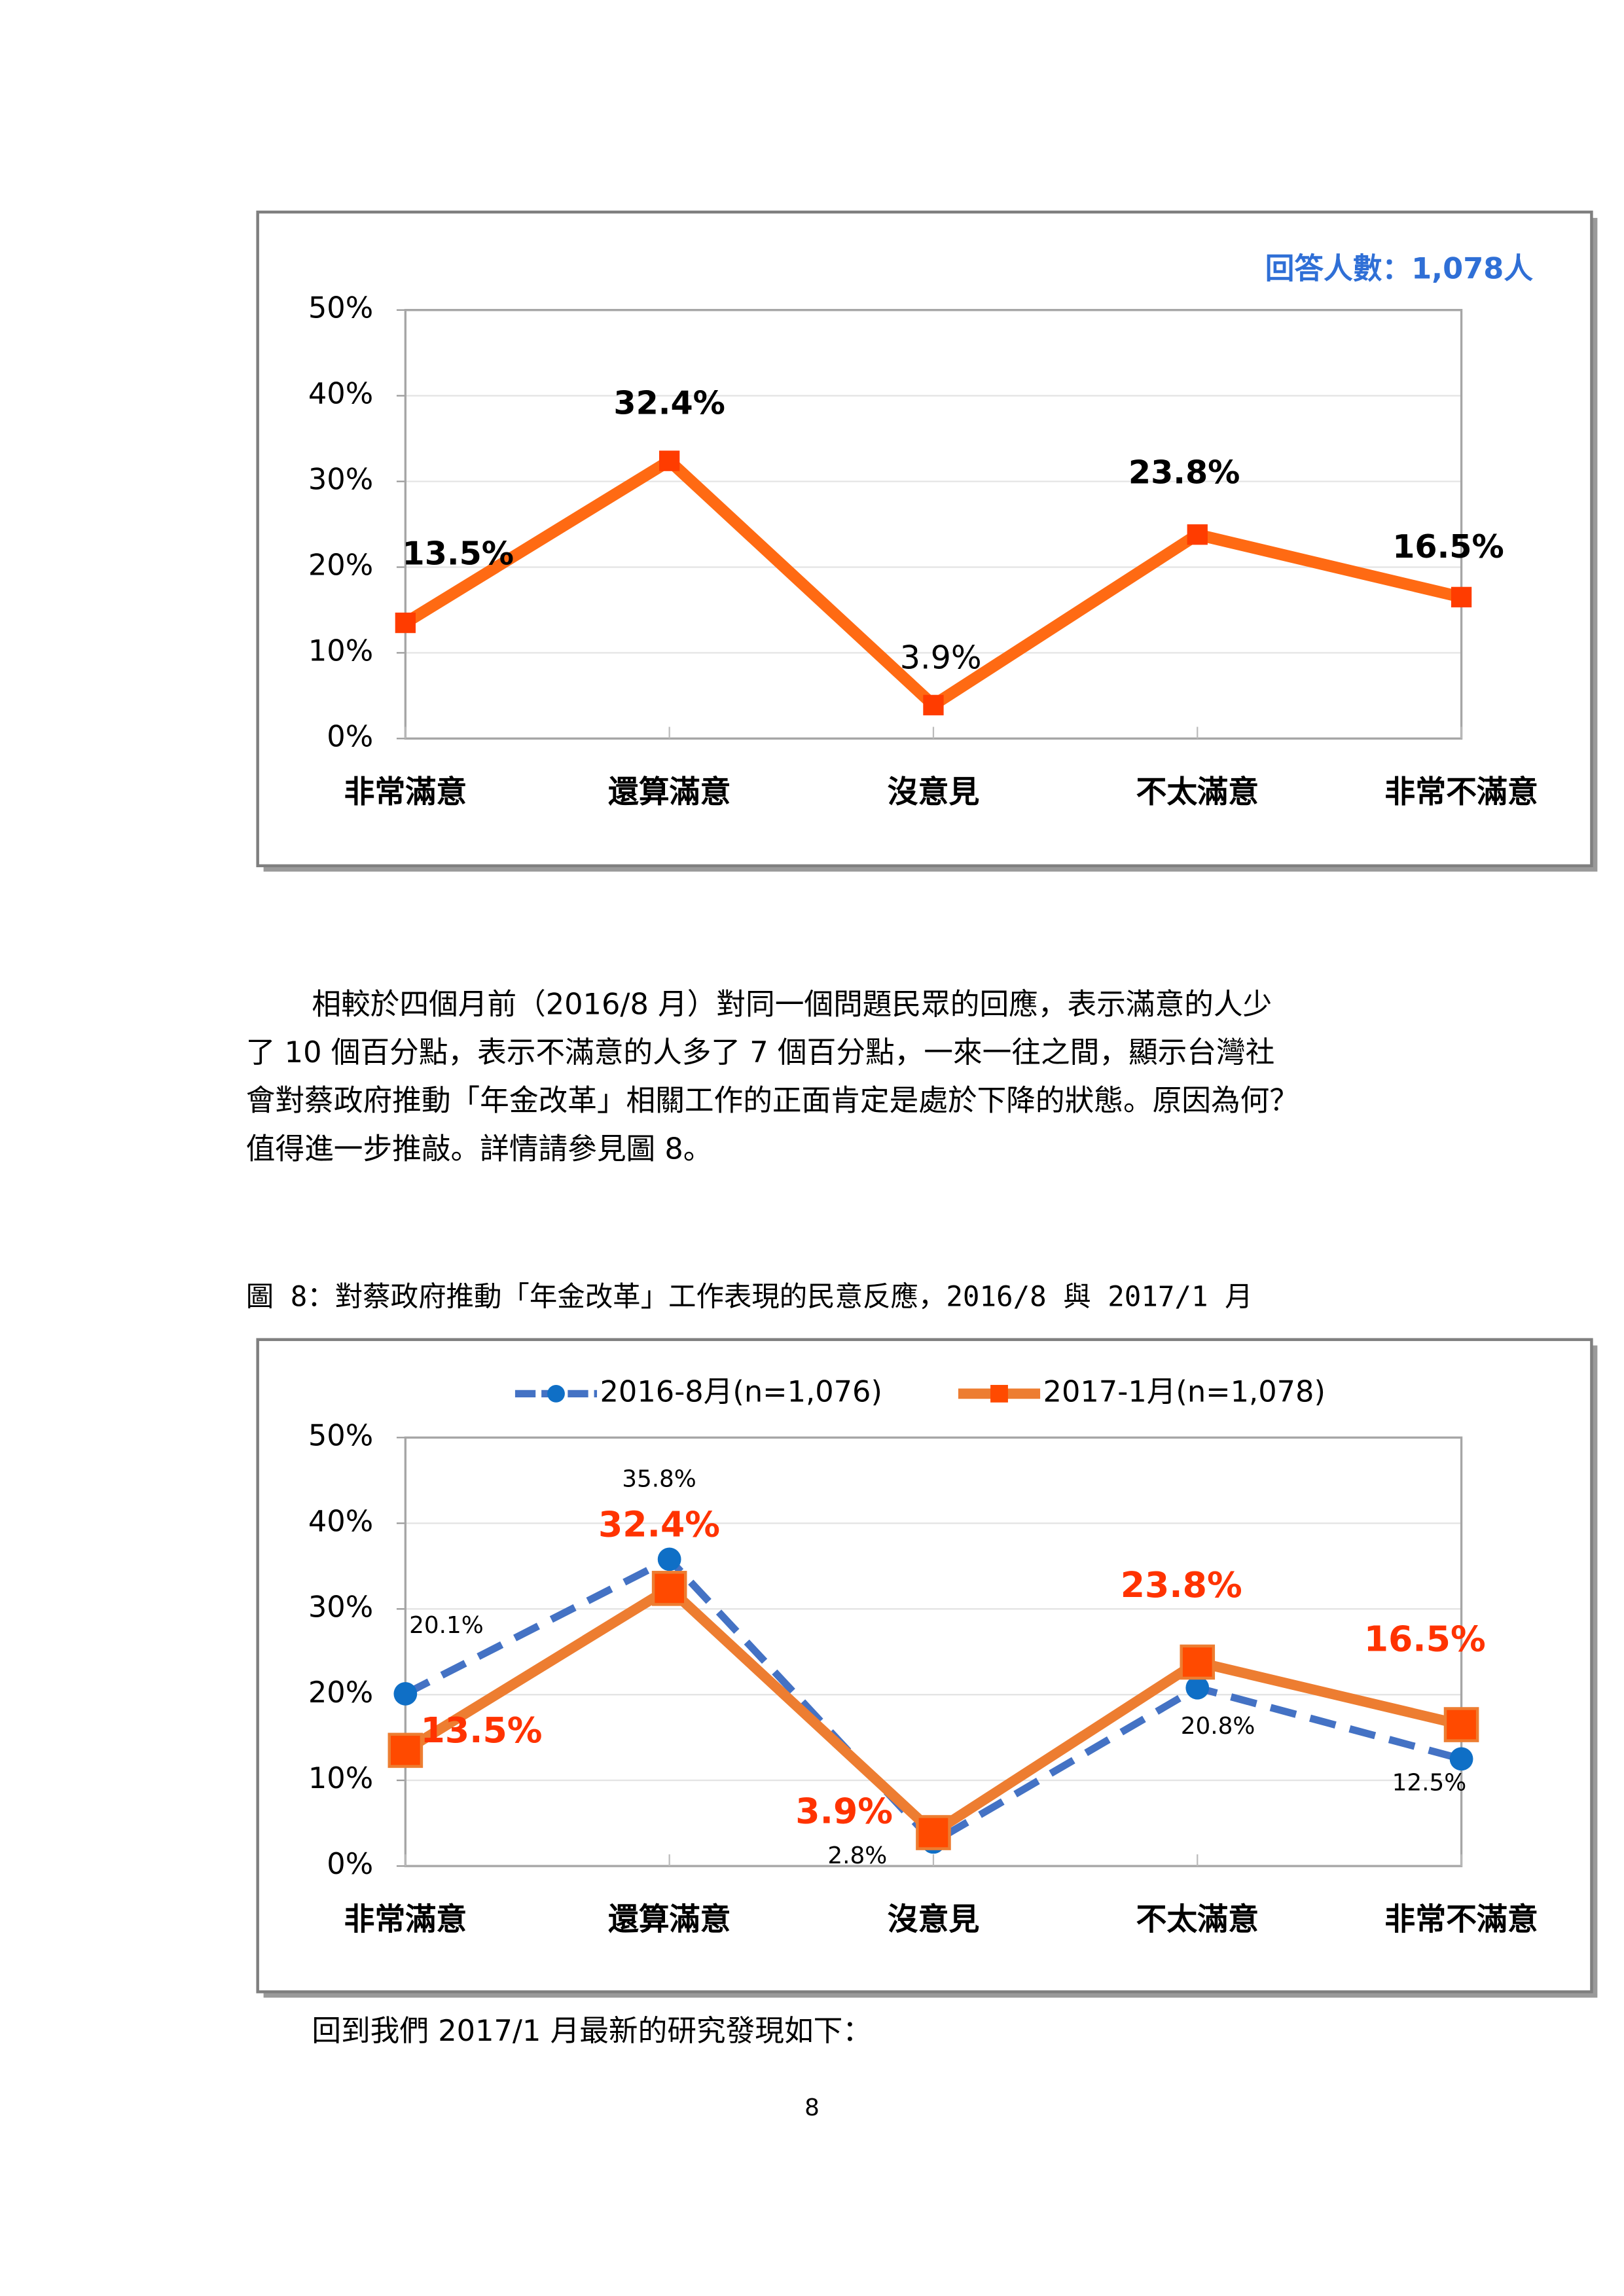 This screenshot has height=2296, width=1624. I want to click on data-label: 35.8%, so click(659, 1479).